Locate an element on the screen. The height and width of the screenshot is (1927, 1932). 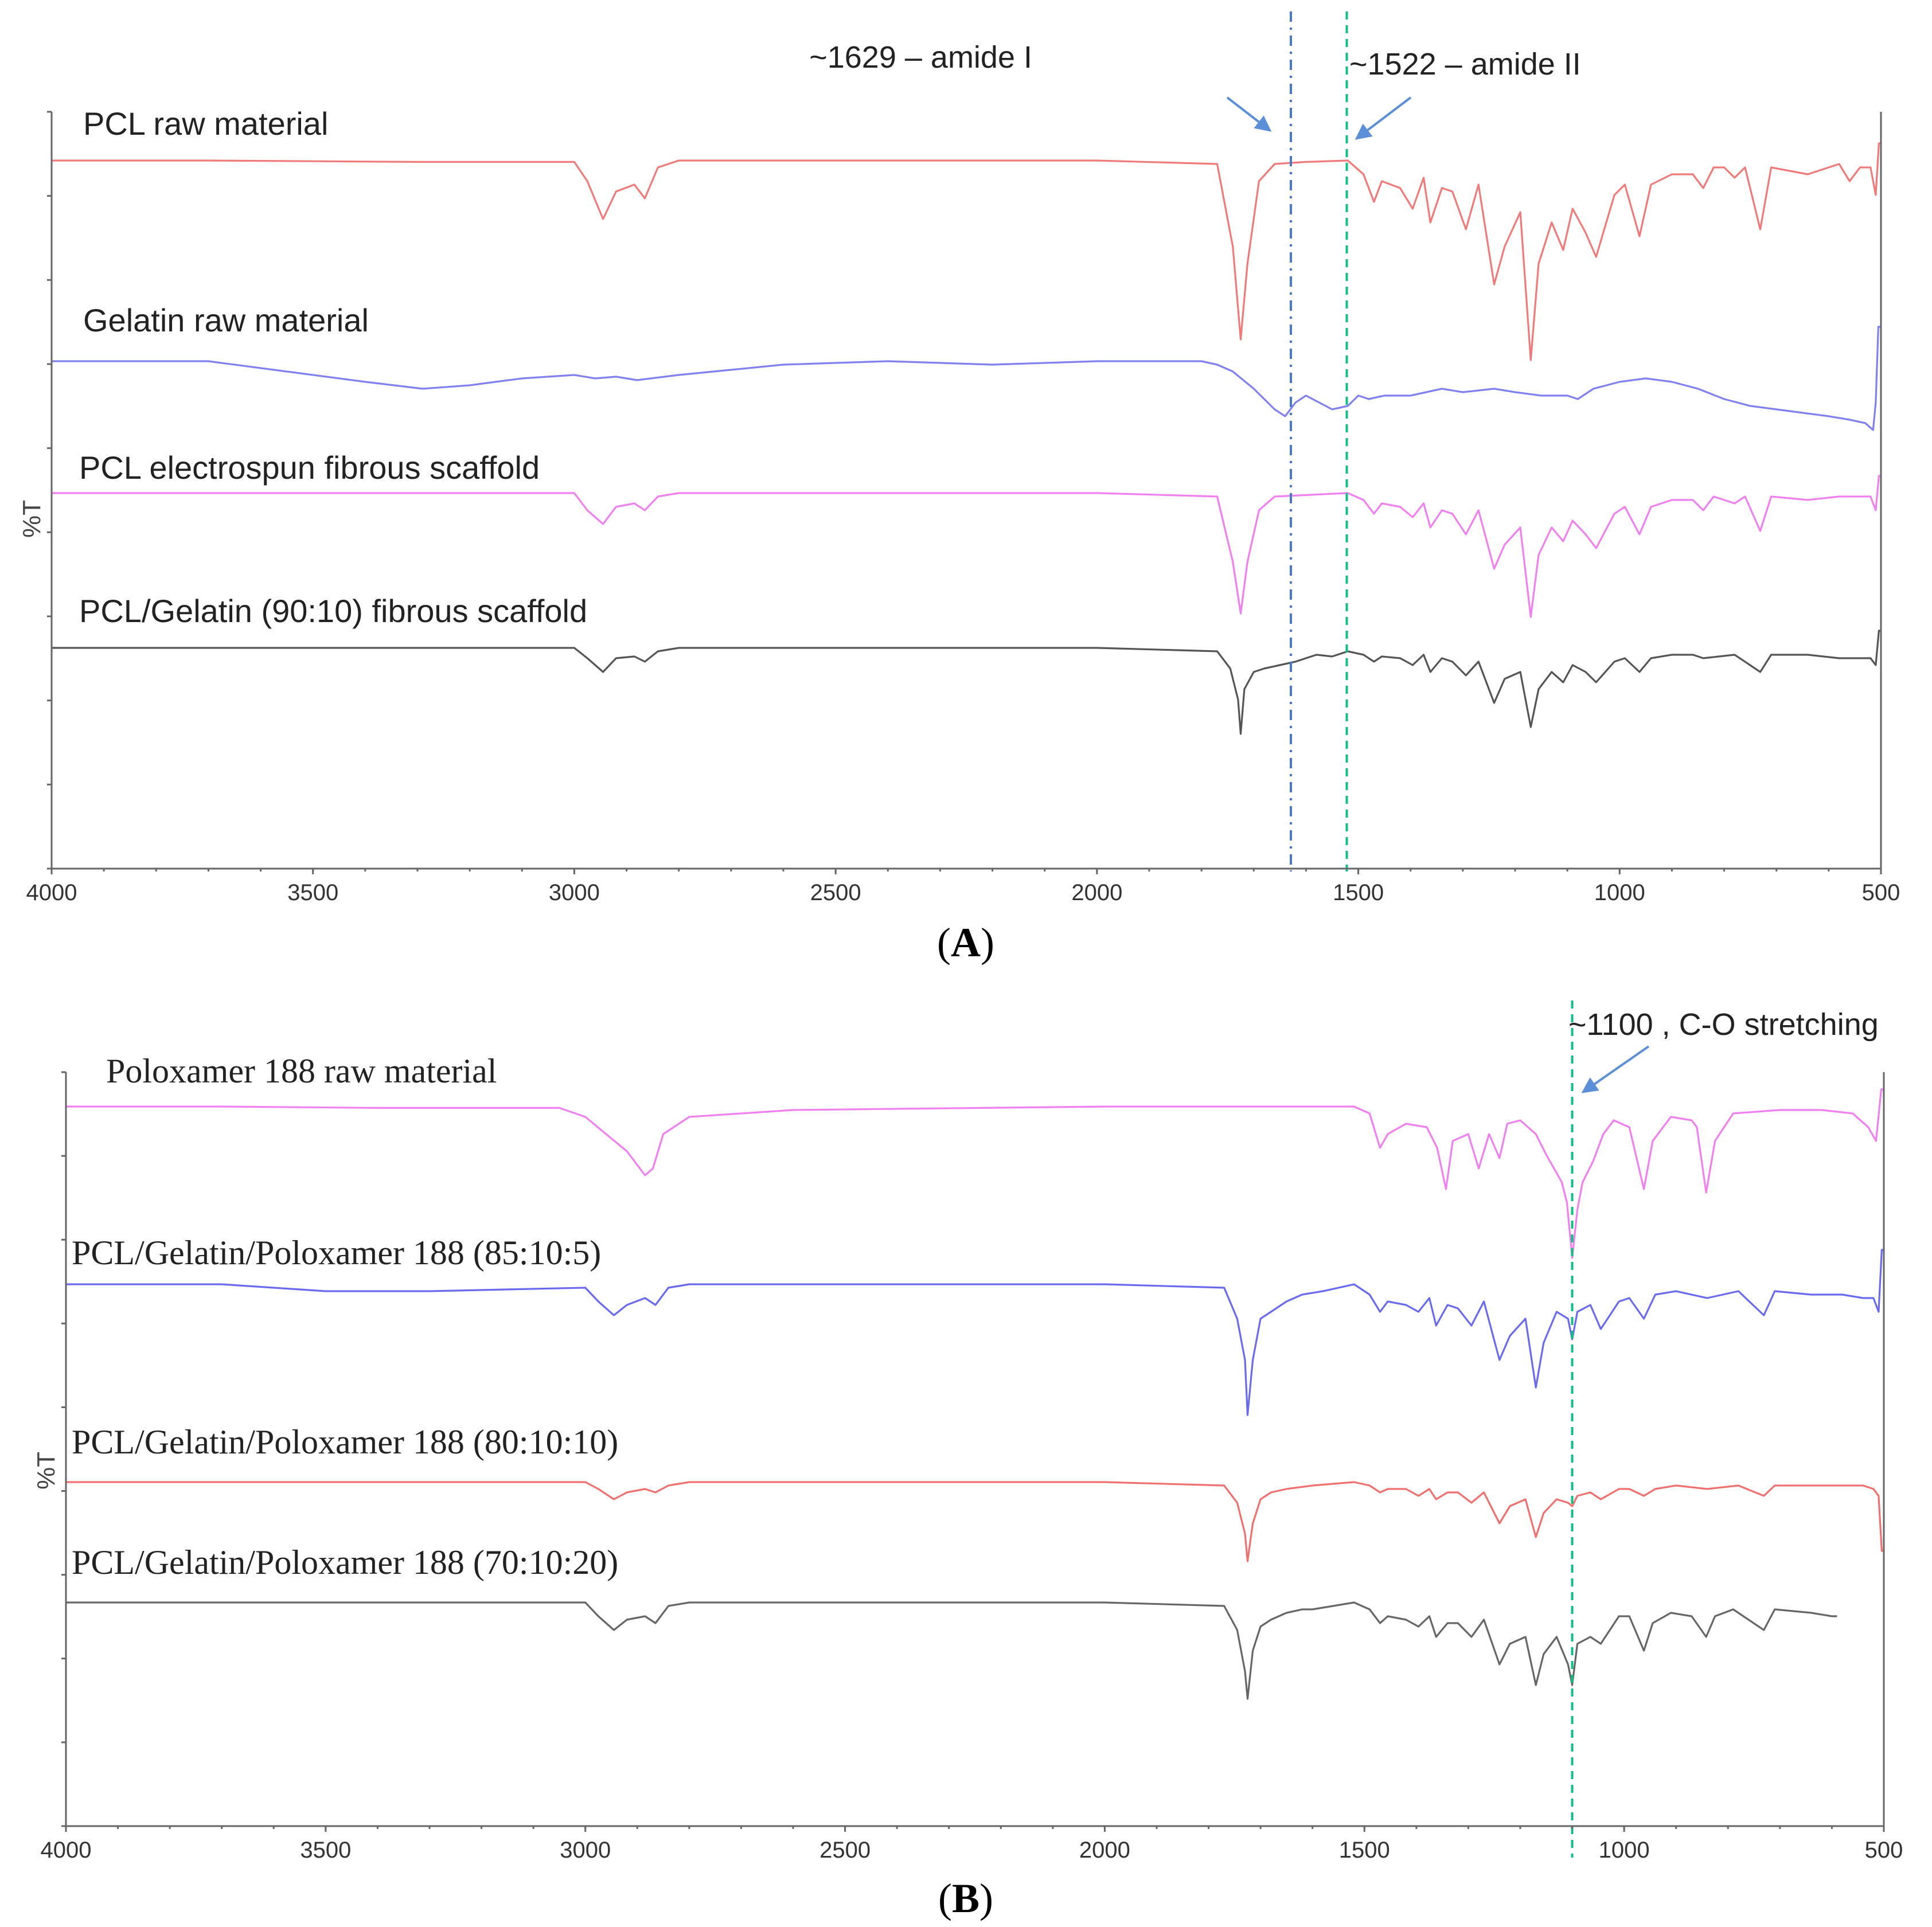
panel-b-series-label-4: PCL/Gelatin/Poloxamer 188 (70:10:20) is located at coordinates (345, 1562).